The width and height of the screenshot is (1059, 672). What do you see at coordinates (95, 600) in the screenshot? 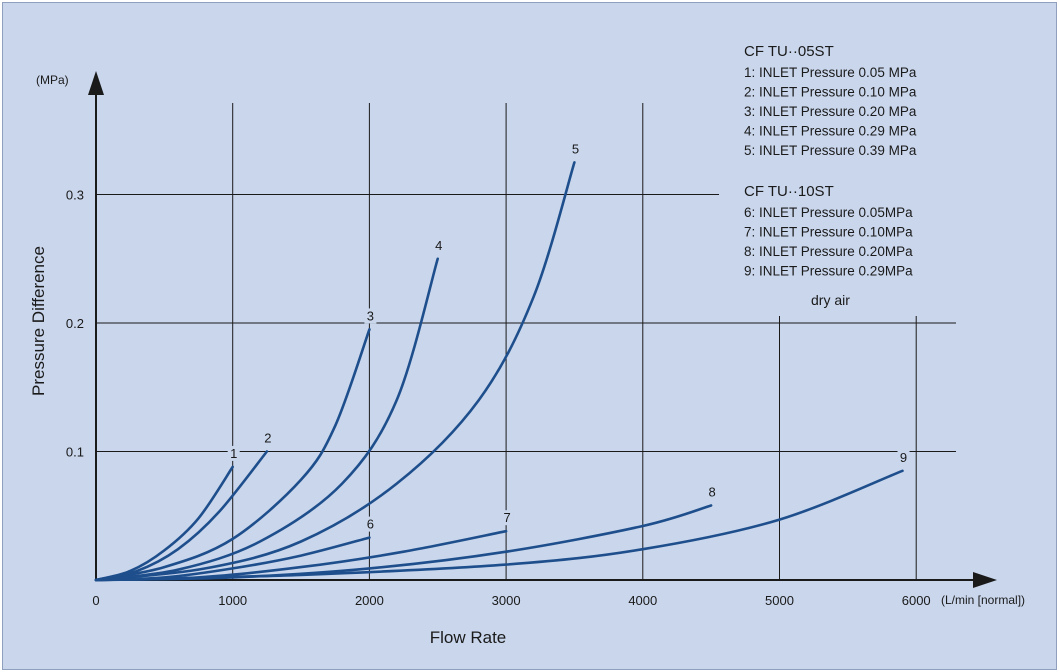
I see `x-tick-label: 0` at bounding box center [95, 600].